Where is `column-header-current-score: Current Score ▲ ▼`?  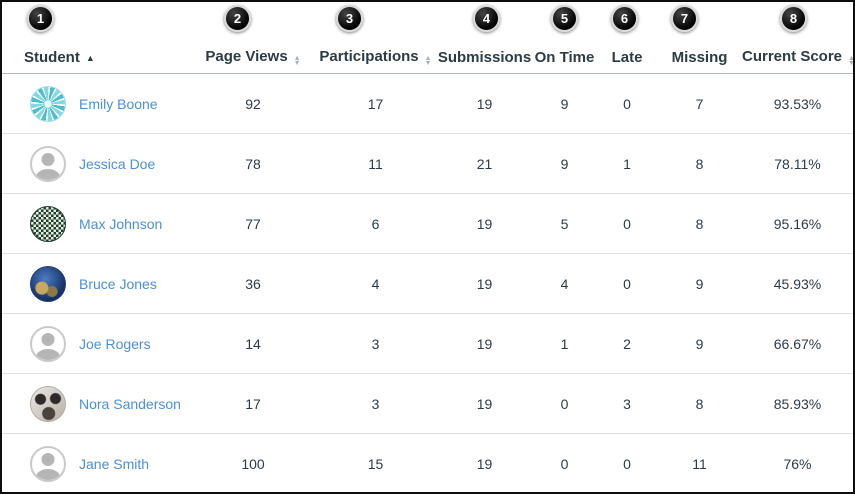
column-header-current-score: Current Score ▲ ▼ is located at coordinates (797, 56).